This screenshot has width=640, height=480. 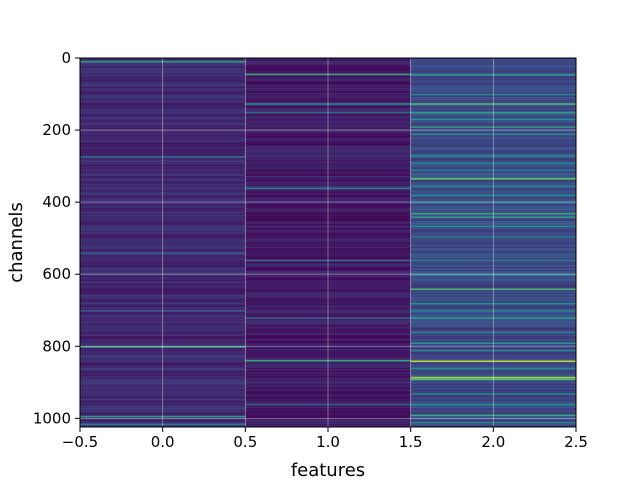 What do you see at coordinates (66, 58) in the screenshot?
I see `y-tick-label: 0` at bounding box center [66, 58].